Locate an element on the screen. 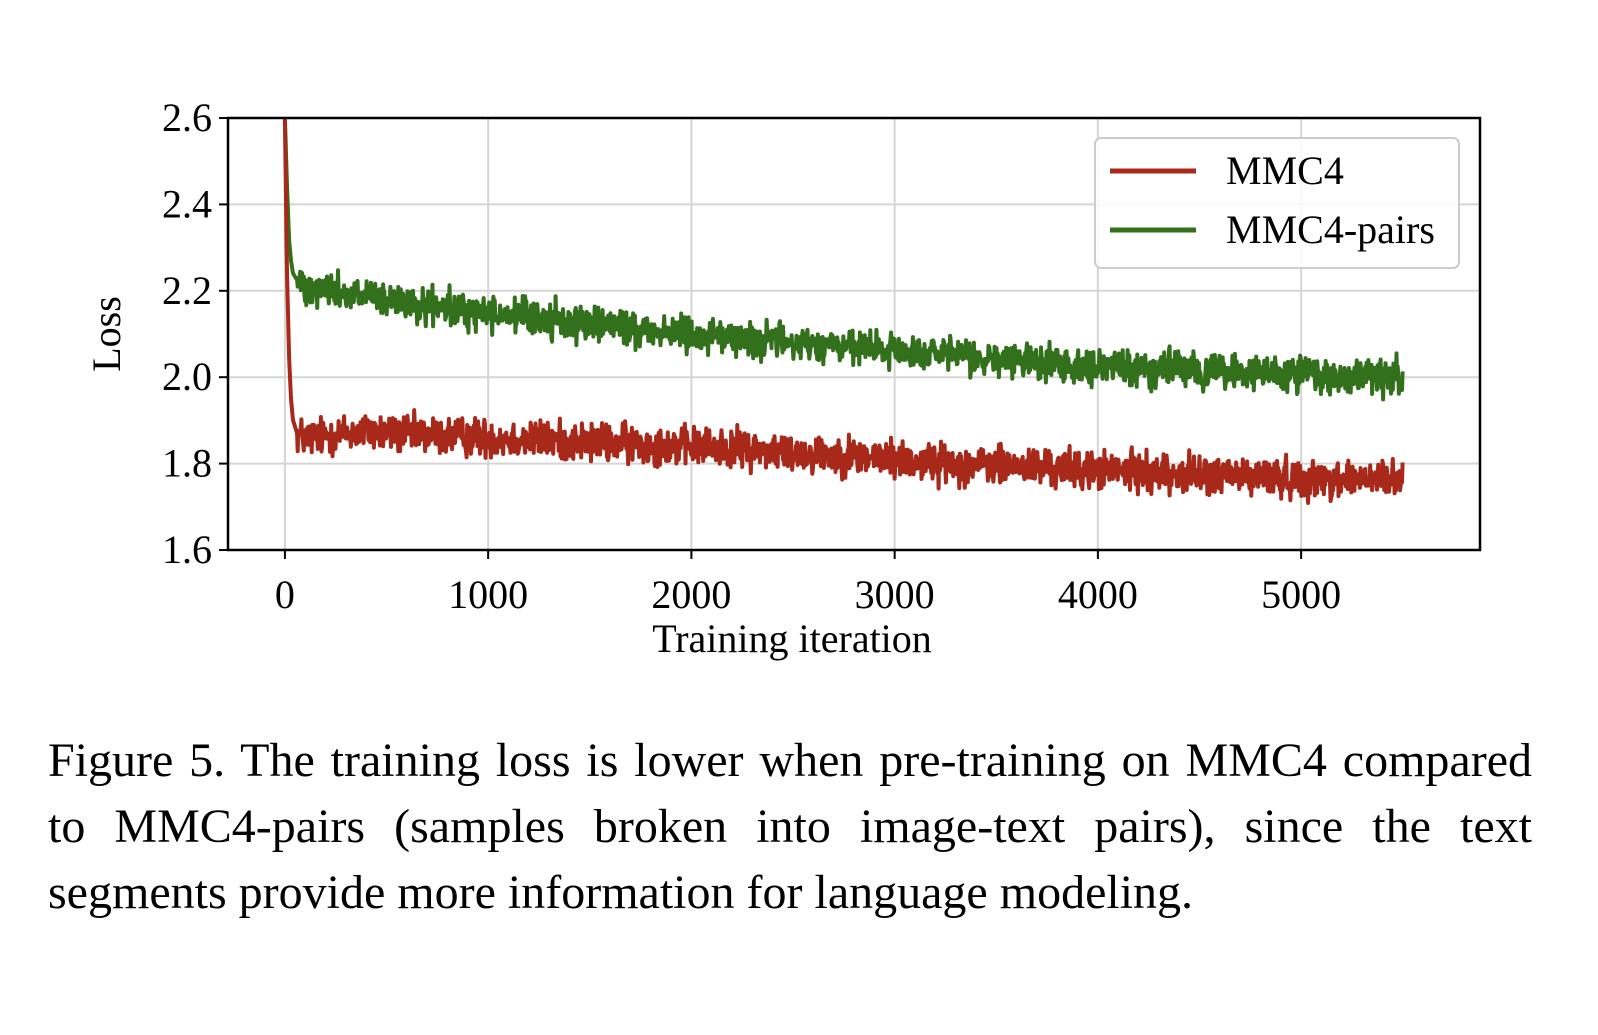 Image resolution: width=1598 pixels, height=1035 pixels. x-tick-label: 5000 is located at coordinates (1301, 594).